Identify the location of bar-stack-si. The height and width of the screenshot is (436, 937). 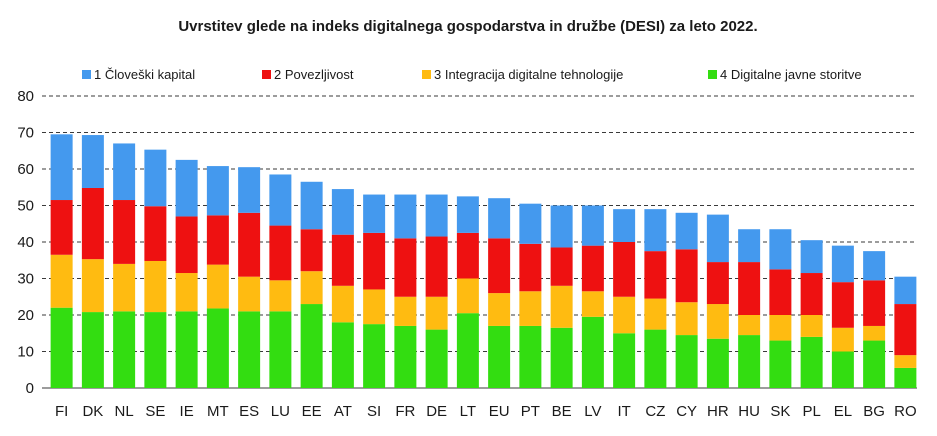
(374, 291).